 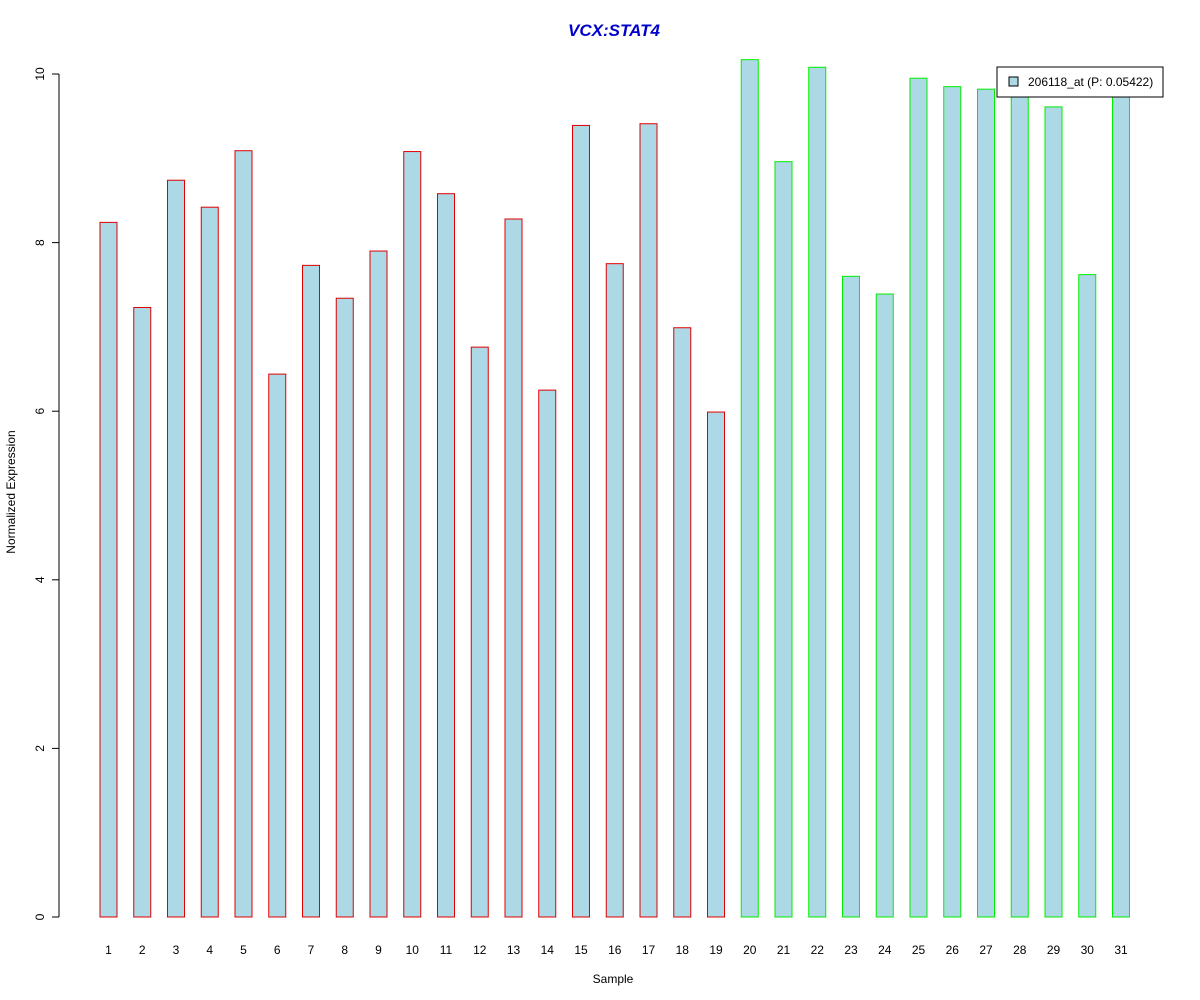 What do you see at coordinates (851, 950) in the screenshot?
I see `x-tick-label: 23` at bounding box center [851, 950].